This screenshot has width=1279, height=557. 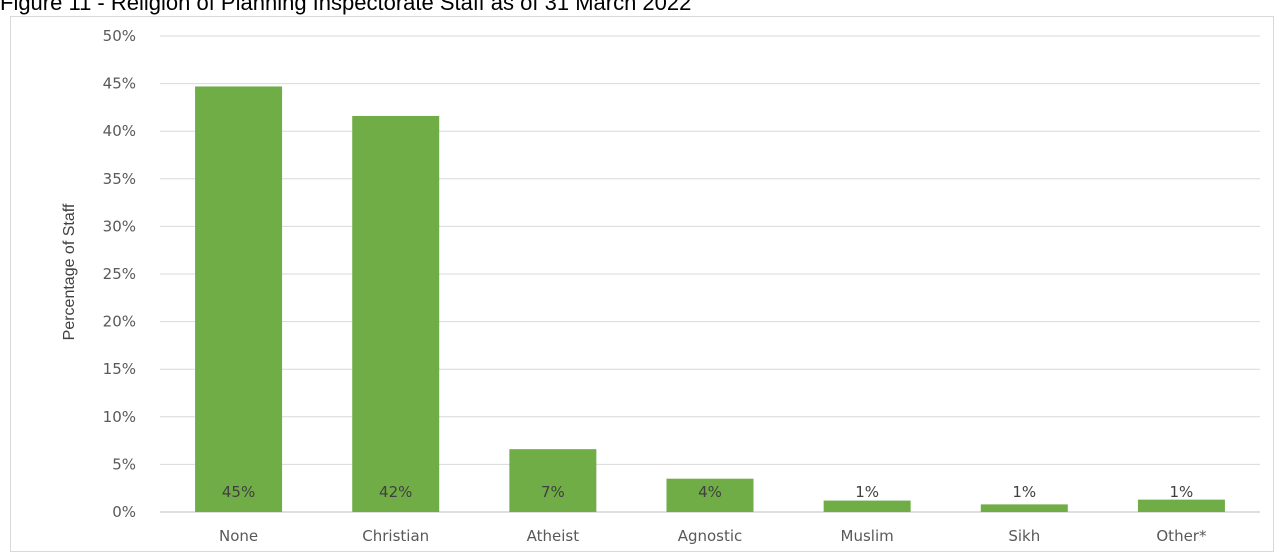 I want to click on y-axis-ticks: 0% 5% 10% 15% 20% 25% 30% 35% 40% 45% 50%, so click(x=119, y=274).